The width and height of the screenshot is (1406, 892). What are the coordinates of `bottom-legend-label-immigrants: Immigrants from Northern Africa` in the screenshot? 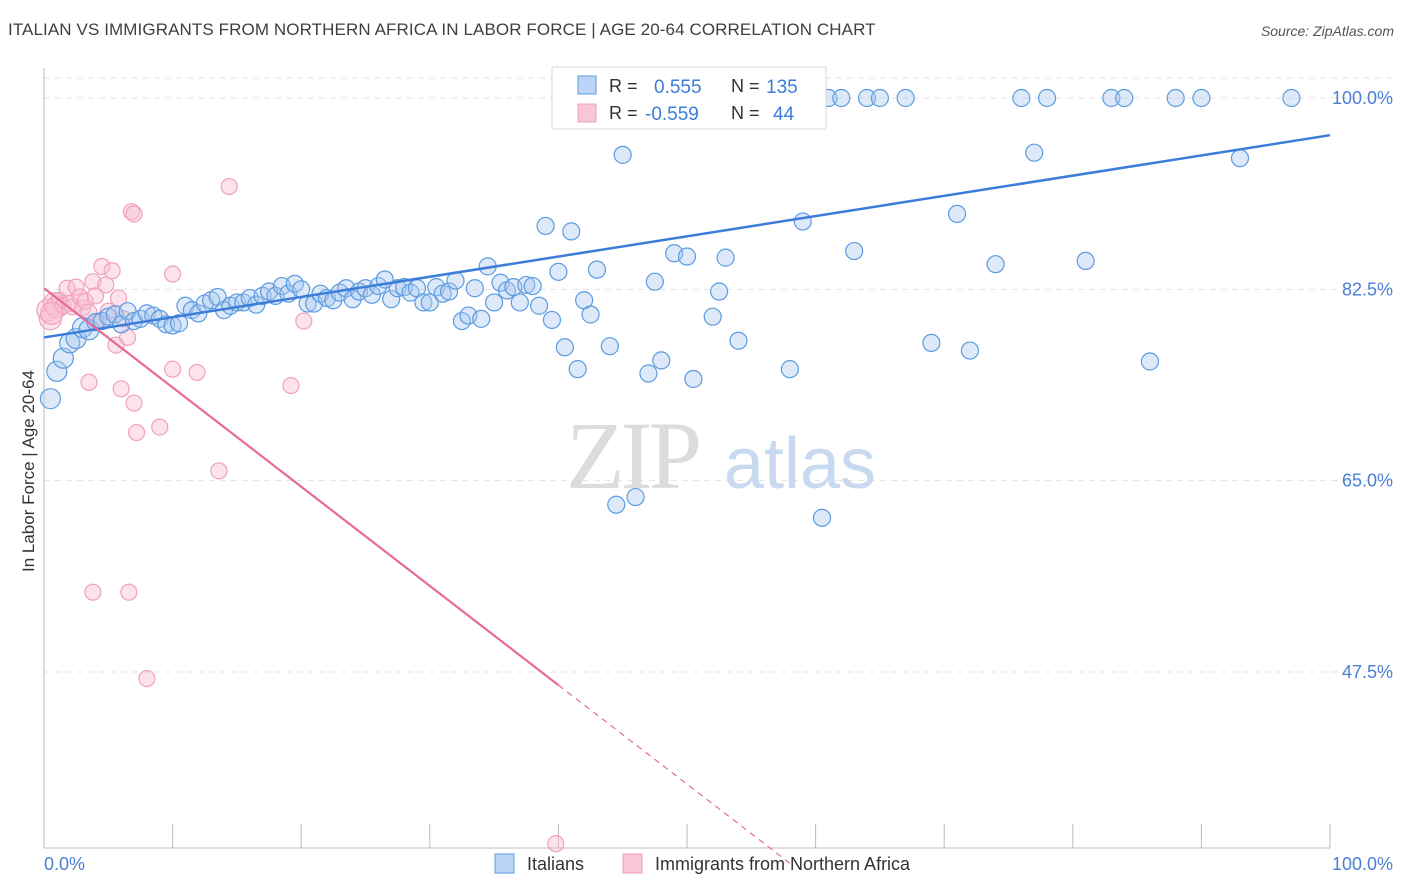 It's located at (783, 864).